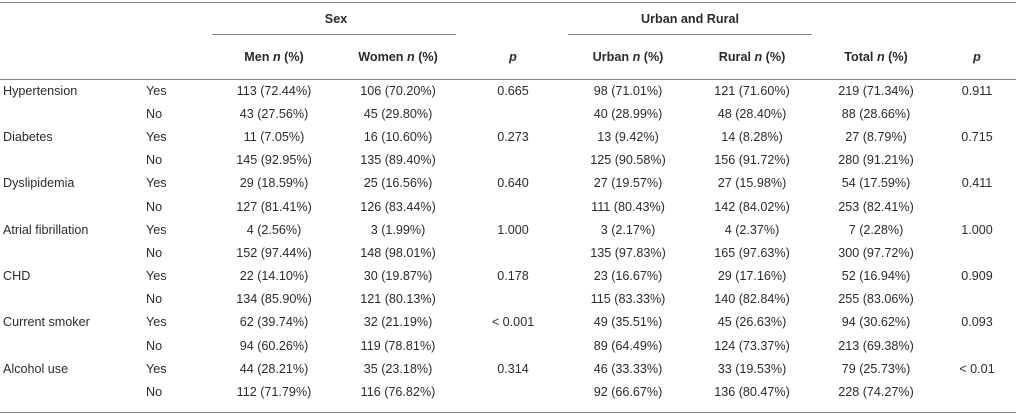 This screenshot has width=1016, height=419. Describe the element at coordinates (752, 90) in the screenshot. I see `rural-cell: 121 (71.60%)` at that location.